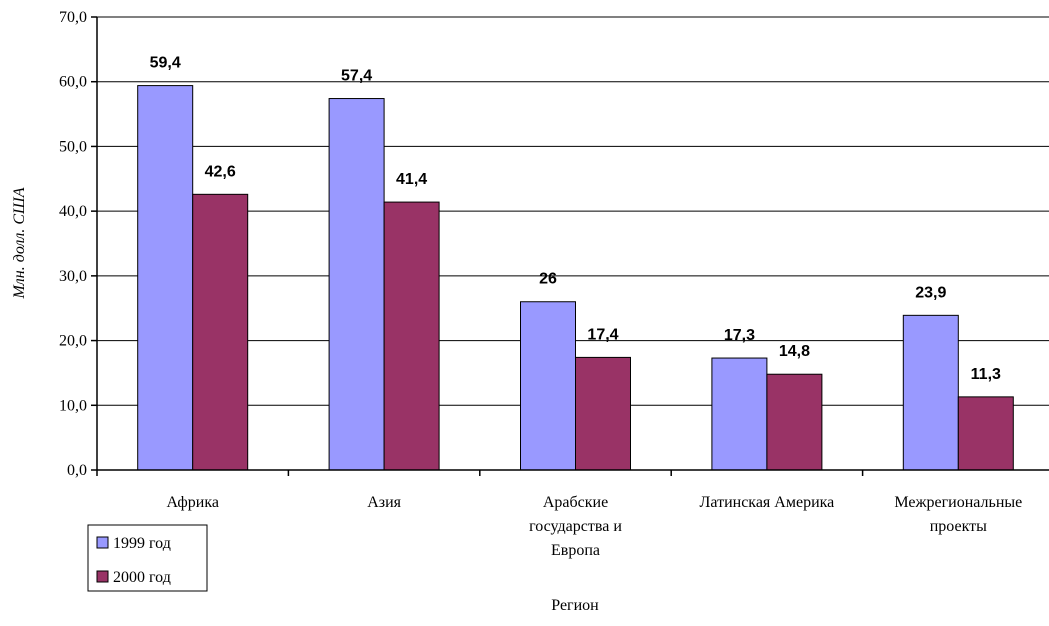 The image size is (1049, 626). What do you see at coordinates (78, 244) in the screenshot?
I see `y-ticks: 0,0 10,0 20,0 30,0 40,0 50,0 60,0 70,0` at bounding box center [78, 244].